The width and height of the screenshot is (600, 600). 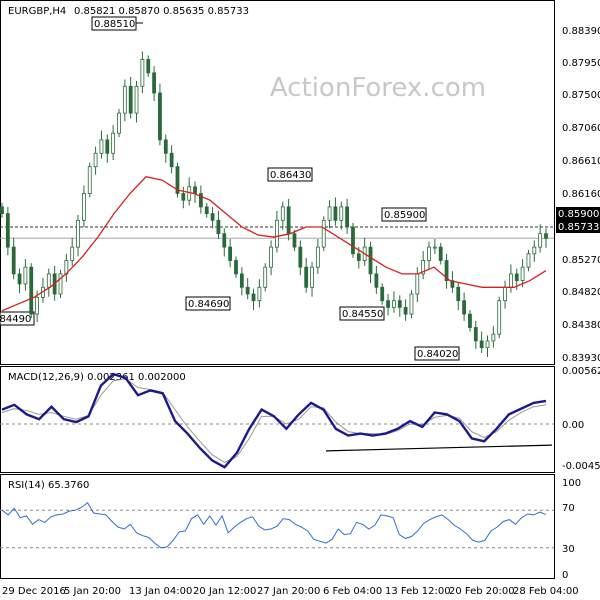 I want to click on price-tag-text: 0.85900, so click(x=578, y=214).